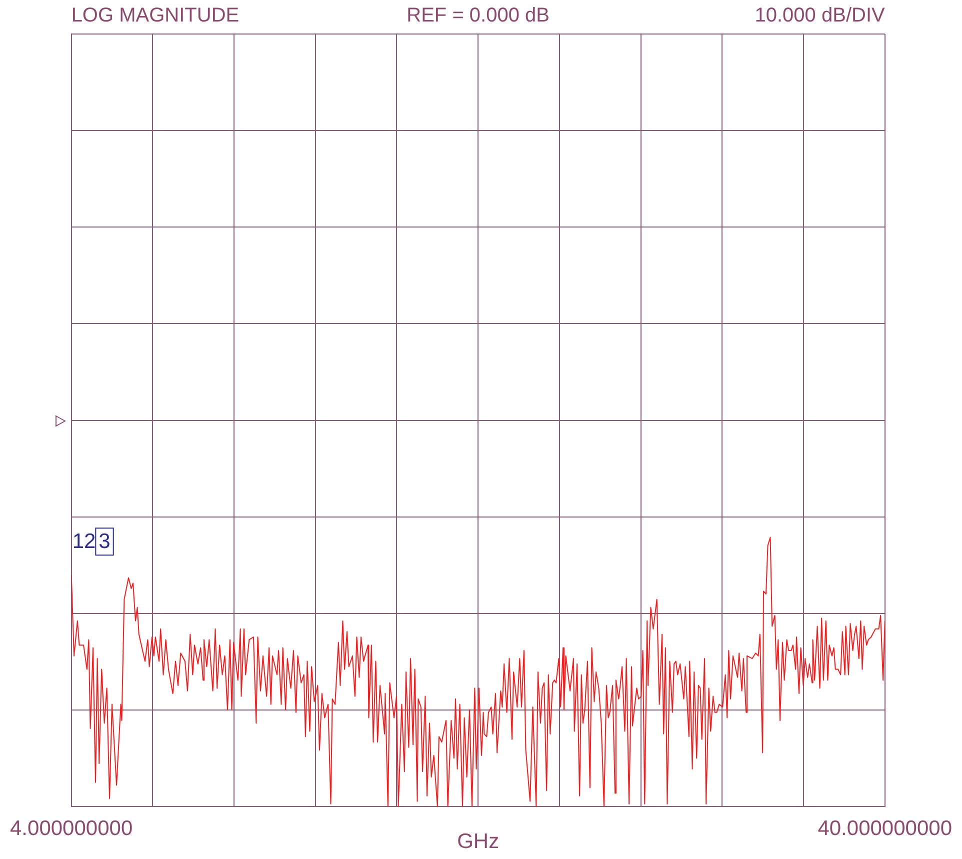  I want to click on text: REF = 0.000 dB, so click(478, 15).